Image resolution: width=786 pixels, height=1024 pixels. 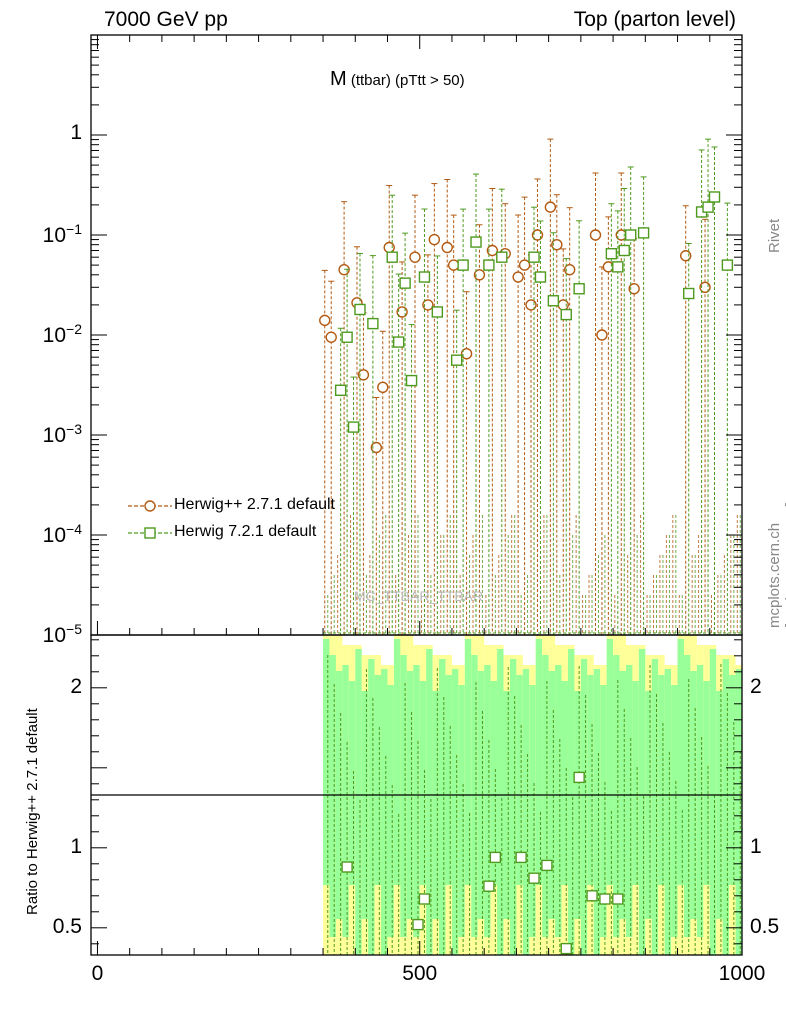 I want to click on process-label: Top (parton level), so click(x=654, y=19).